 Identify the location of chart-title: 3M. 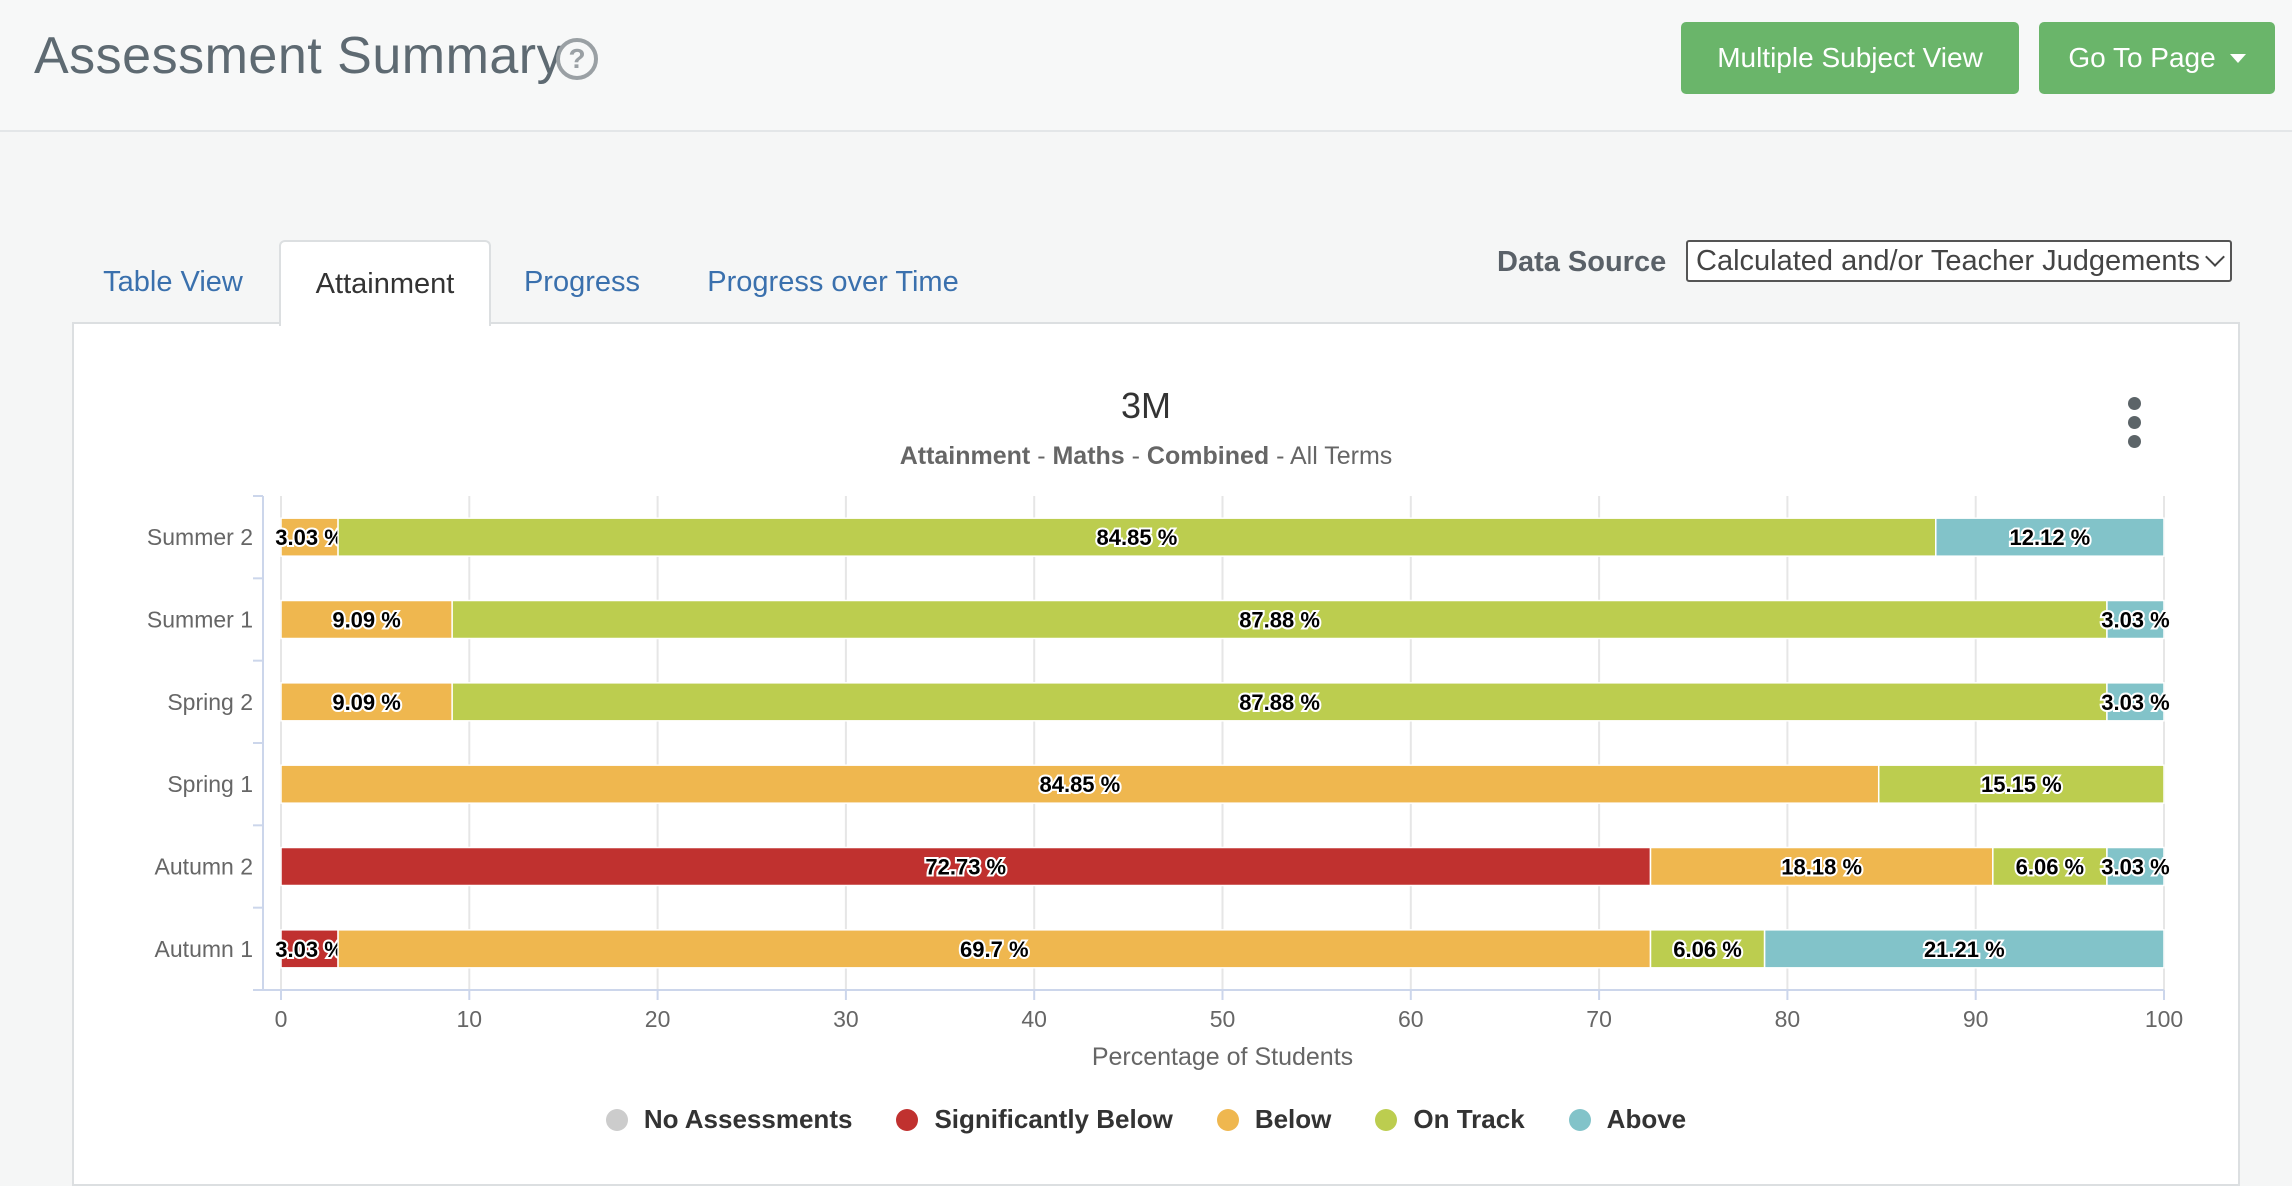
(1145, 405).